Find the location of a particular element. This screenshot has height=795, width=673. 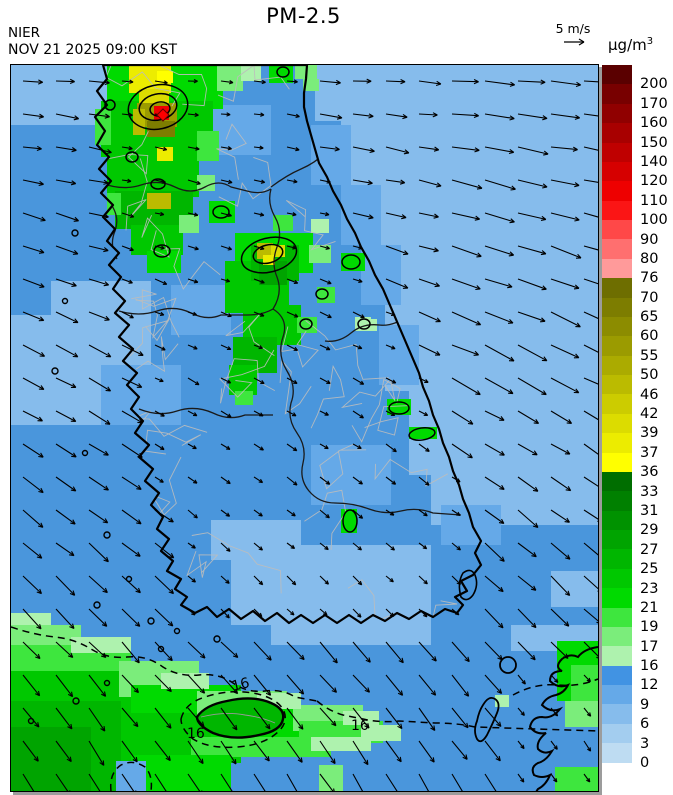

colorbar-tick-label: 3 is located at coordinates (645, 743).